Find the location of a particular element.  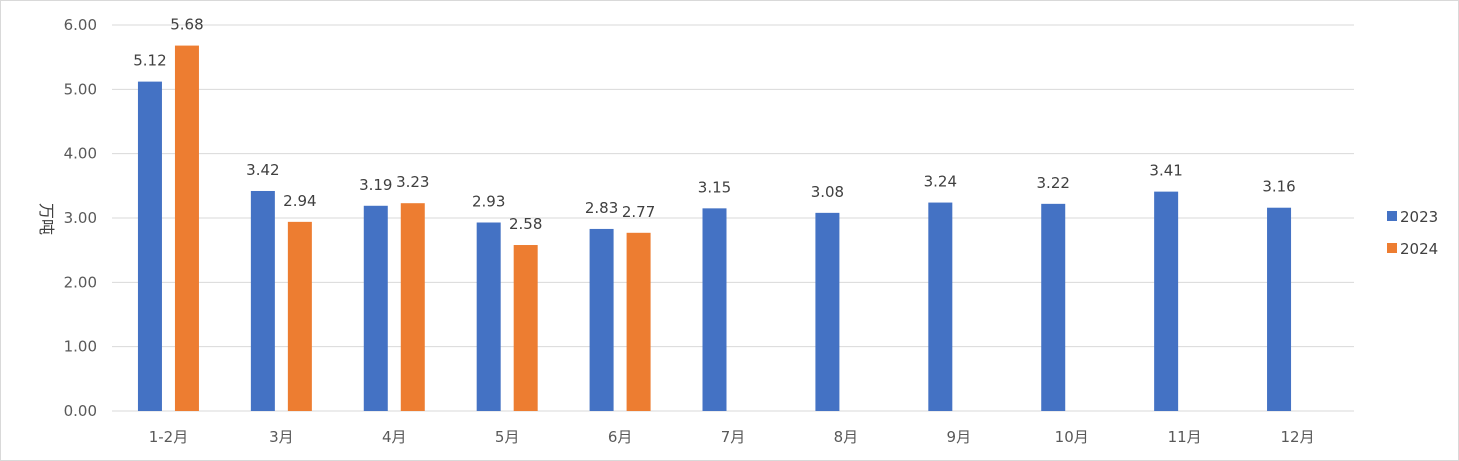

data-label: 2.94 is located at coordinates (299, 201).